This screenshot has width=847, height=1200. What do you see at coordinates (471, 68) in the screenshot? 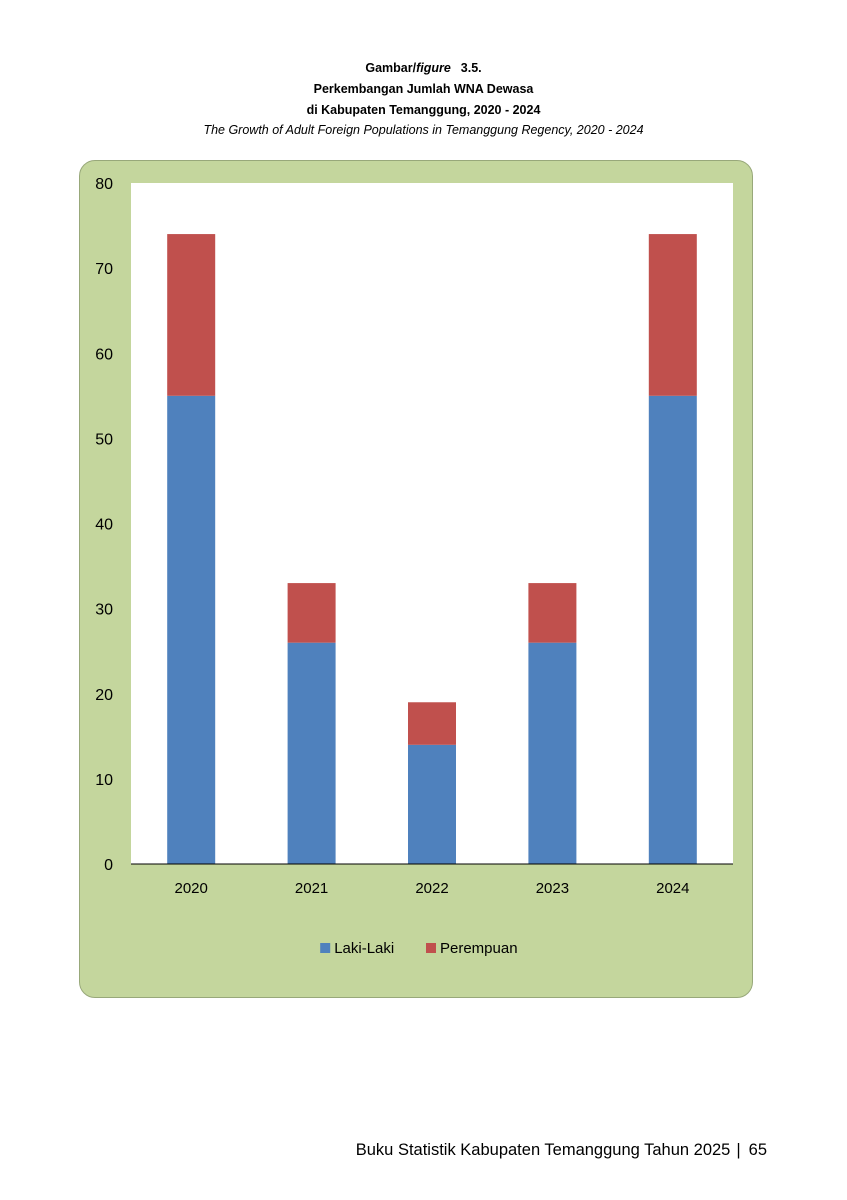
I see `figure-number-value: 3.5.` at bounding box center [471, 68].